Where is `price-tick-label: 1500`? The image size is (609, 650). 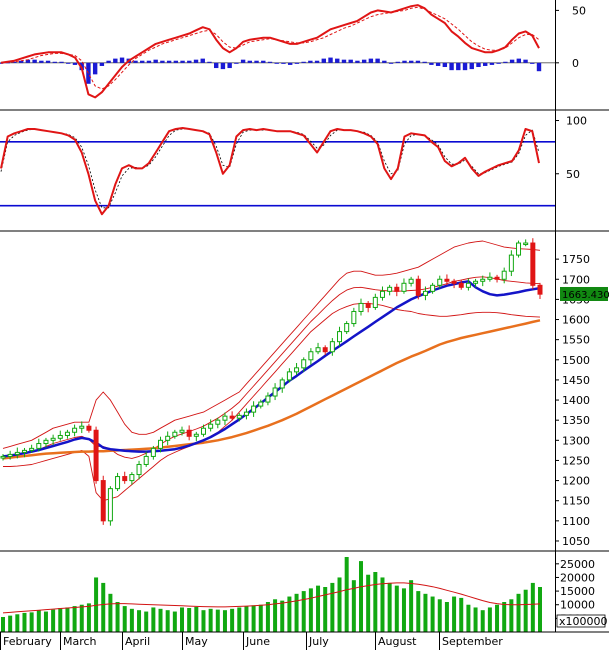
price-tick-label: 1500 is located at coordinates (576, 360).